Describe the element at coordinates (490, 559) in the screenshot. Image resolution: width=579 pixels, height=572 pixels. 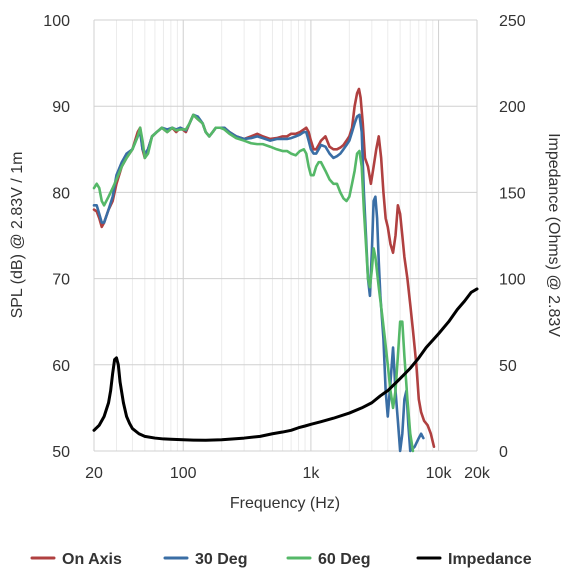
I see `legend-label: Impedance` at that location.